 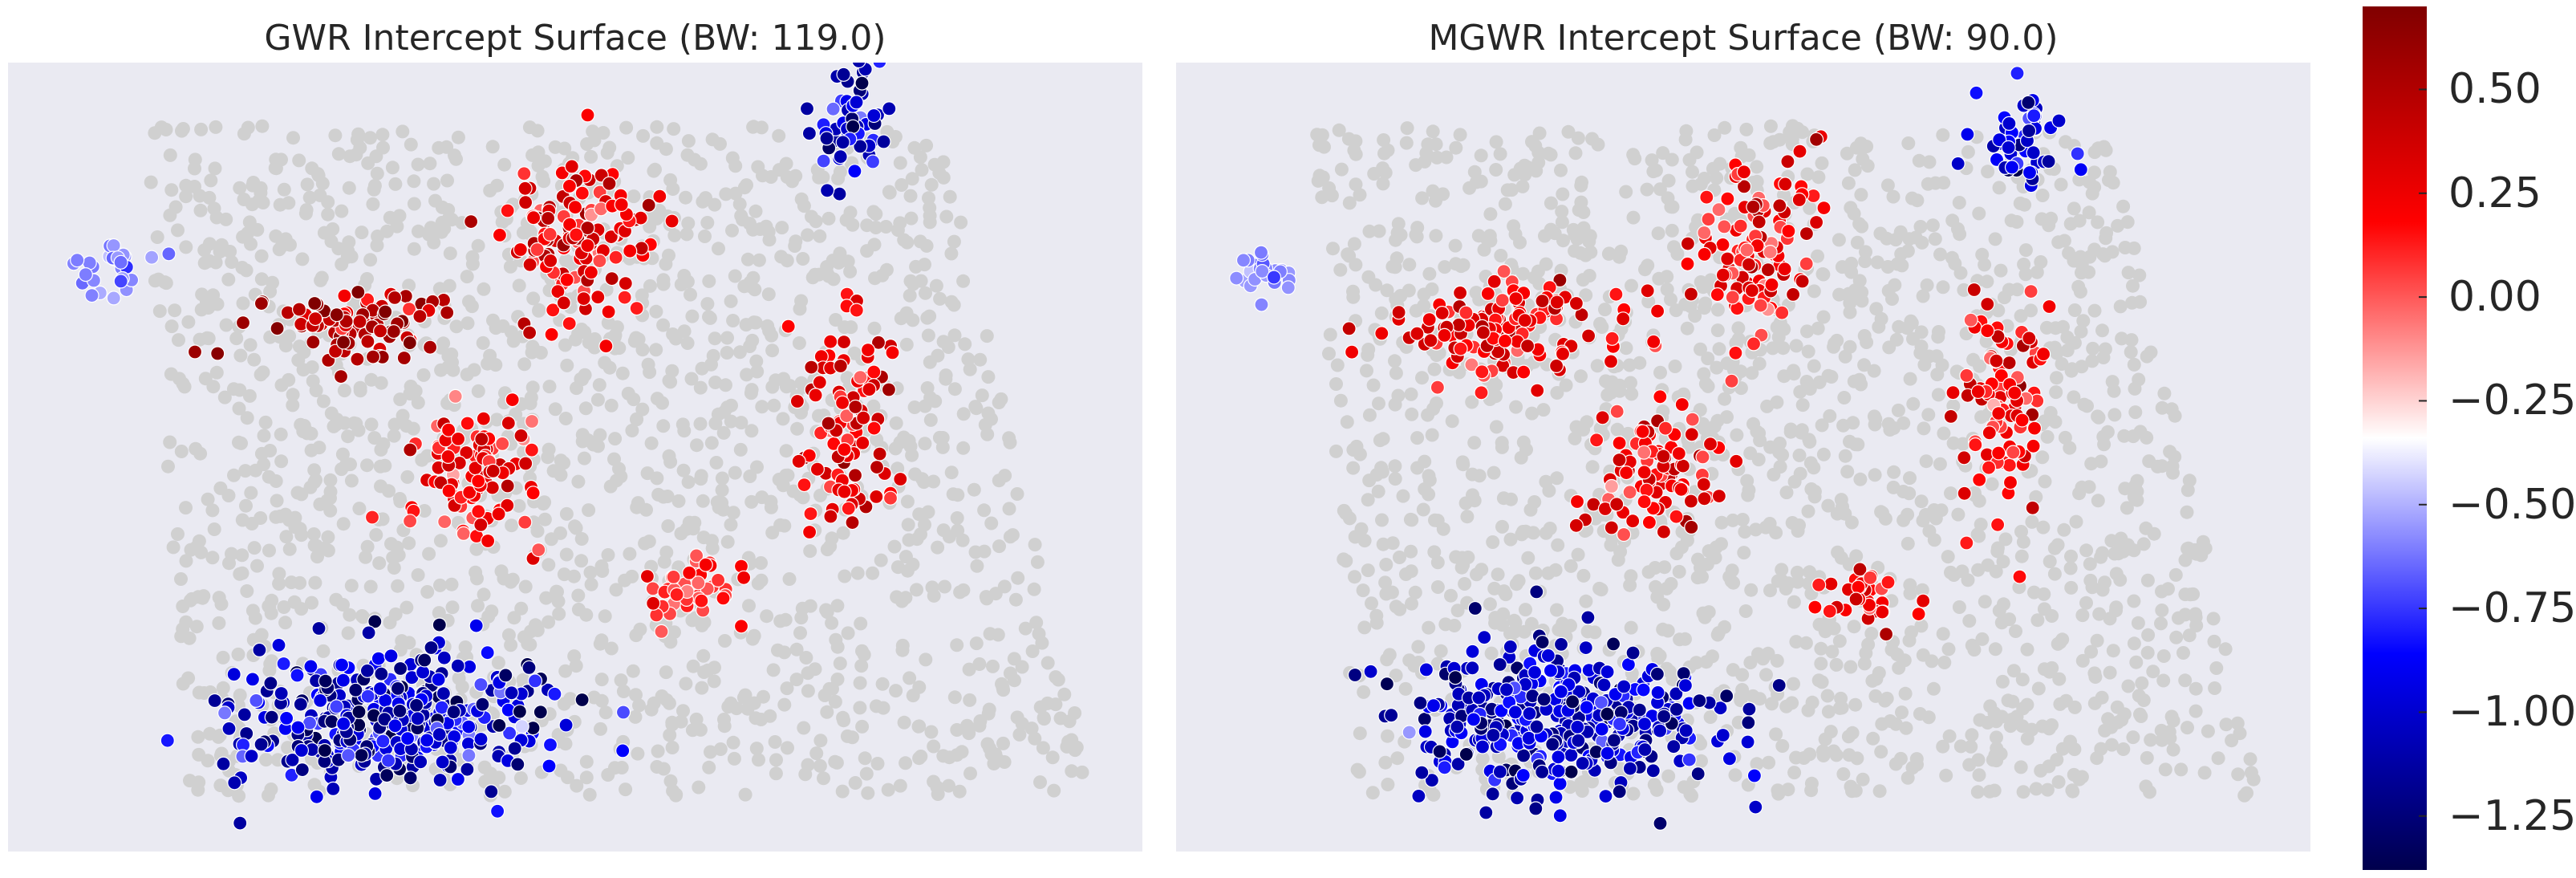 I want to click on significant-point-light-blue-left, so click(x=1236, y=278).